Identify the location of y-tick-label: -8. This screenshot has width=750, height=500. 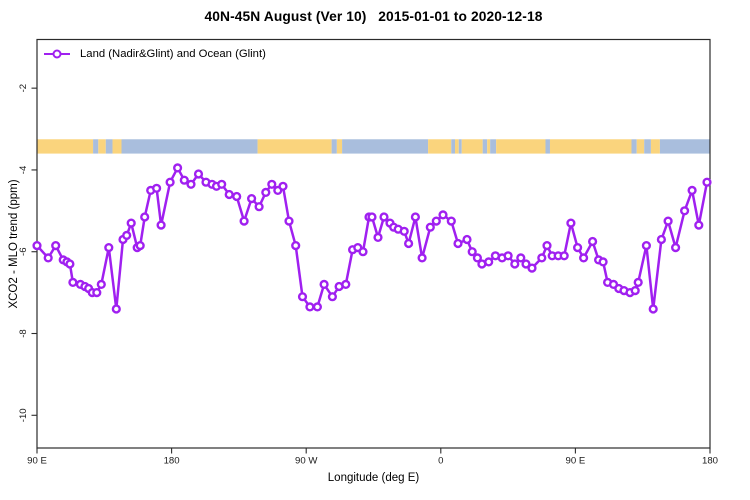
(23, 333).